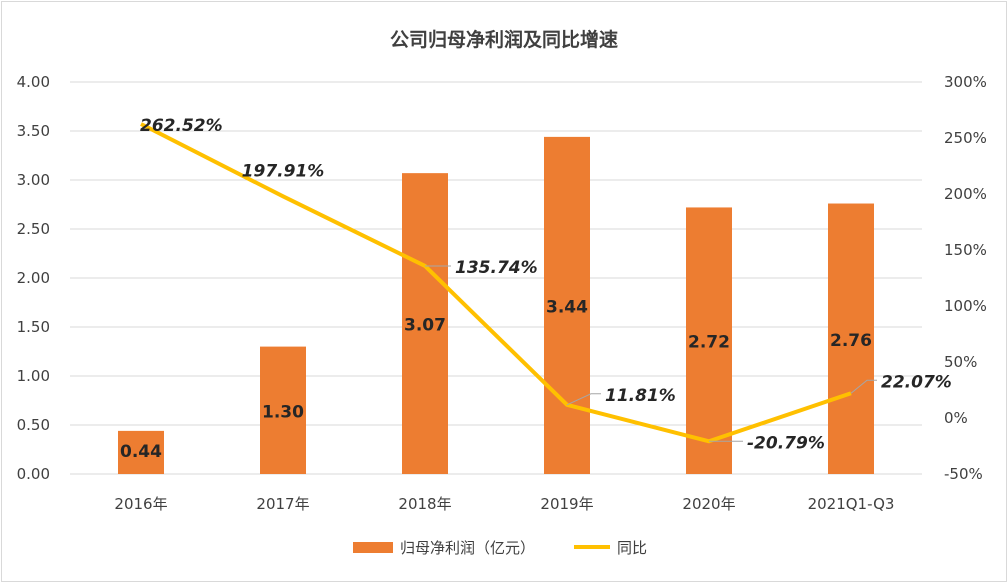 This screenshot has width=1008, height=583. What do you see at coordinates (467, 548) in the screenshot?
I see `legend-bar-label: 归母净利润（亿元）` at bounding box center [467, 548].